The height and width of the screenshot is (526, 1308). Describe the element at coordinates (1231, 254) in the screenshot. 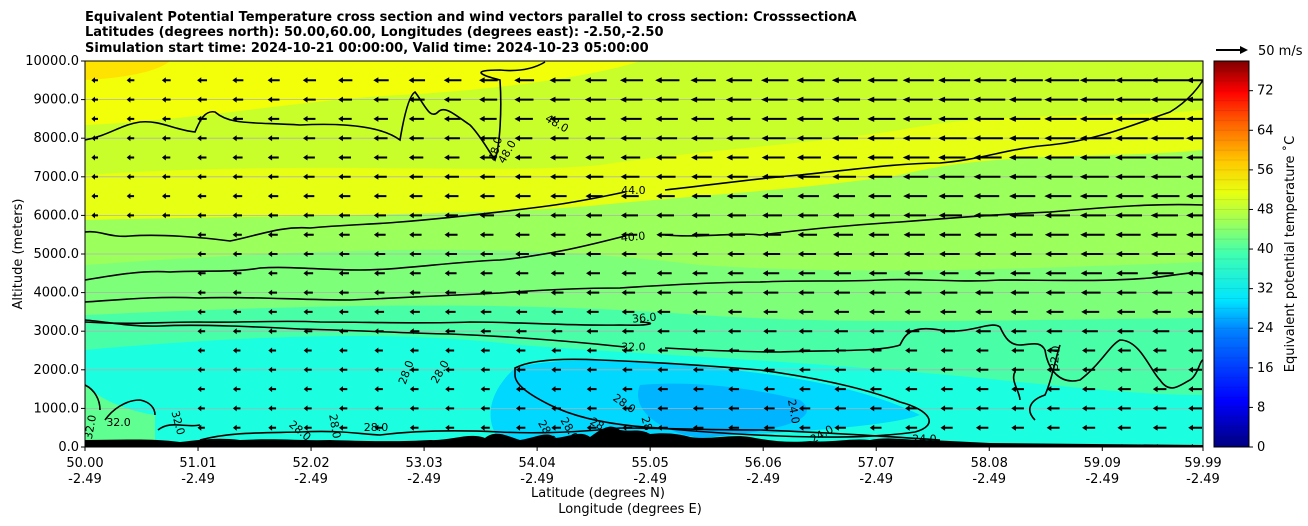

I see `colorbar-frame` at that location.